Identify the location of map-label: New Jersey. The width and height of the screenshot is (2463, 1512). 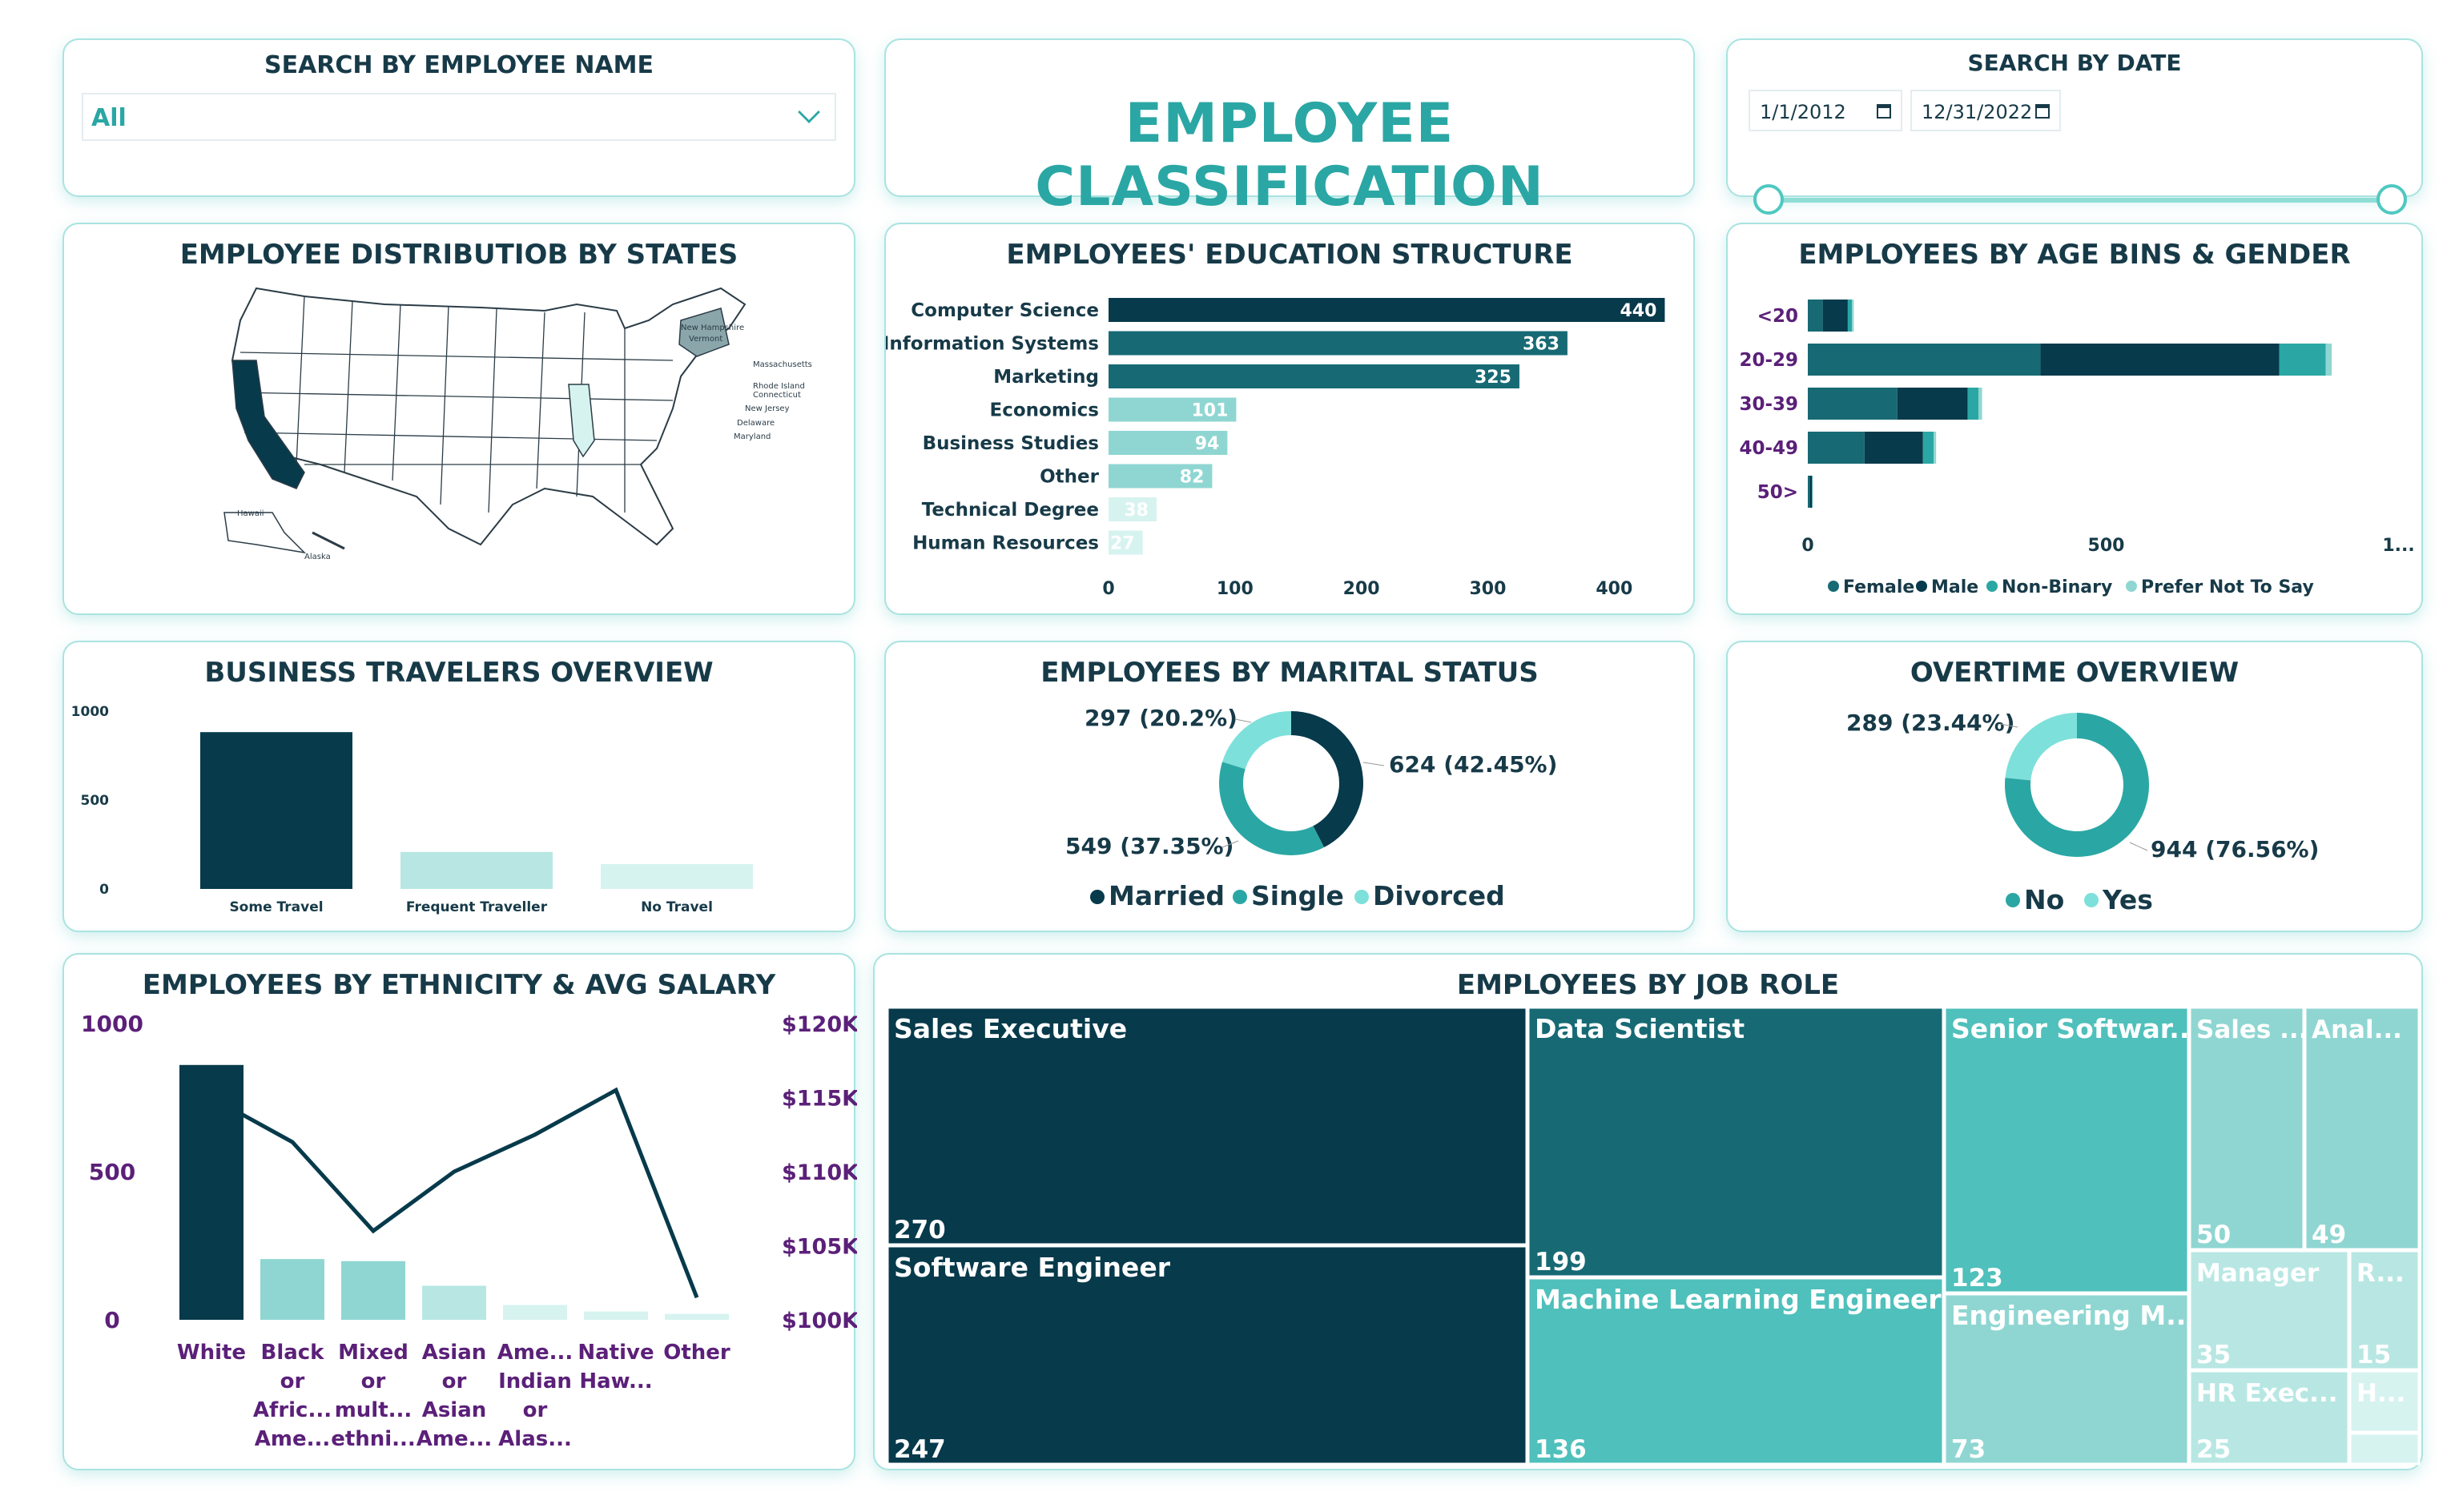
(767, 408).